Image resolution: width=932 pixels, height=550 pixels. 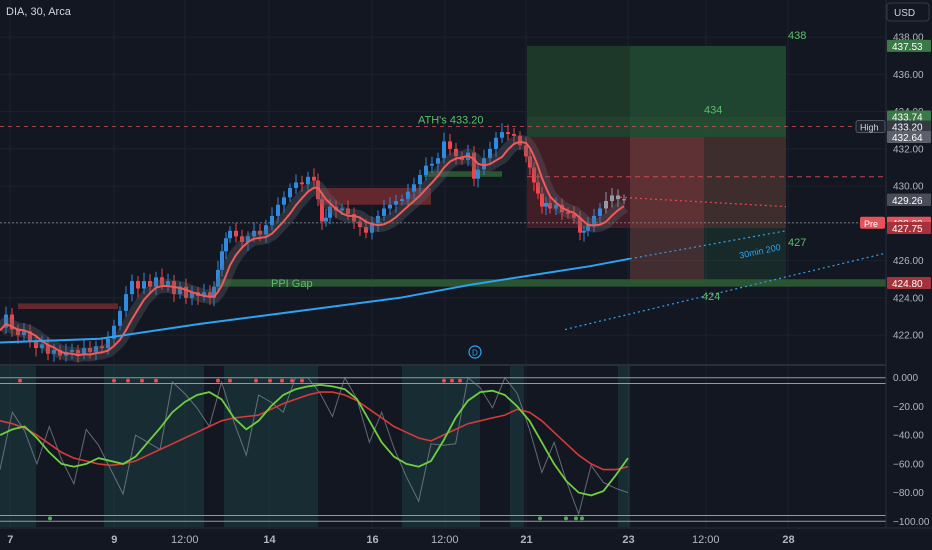 I want to click on dividend-marker, so click(x=475, y=352).